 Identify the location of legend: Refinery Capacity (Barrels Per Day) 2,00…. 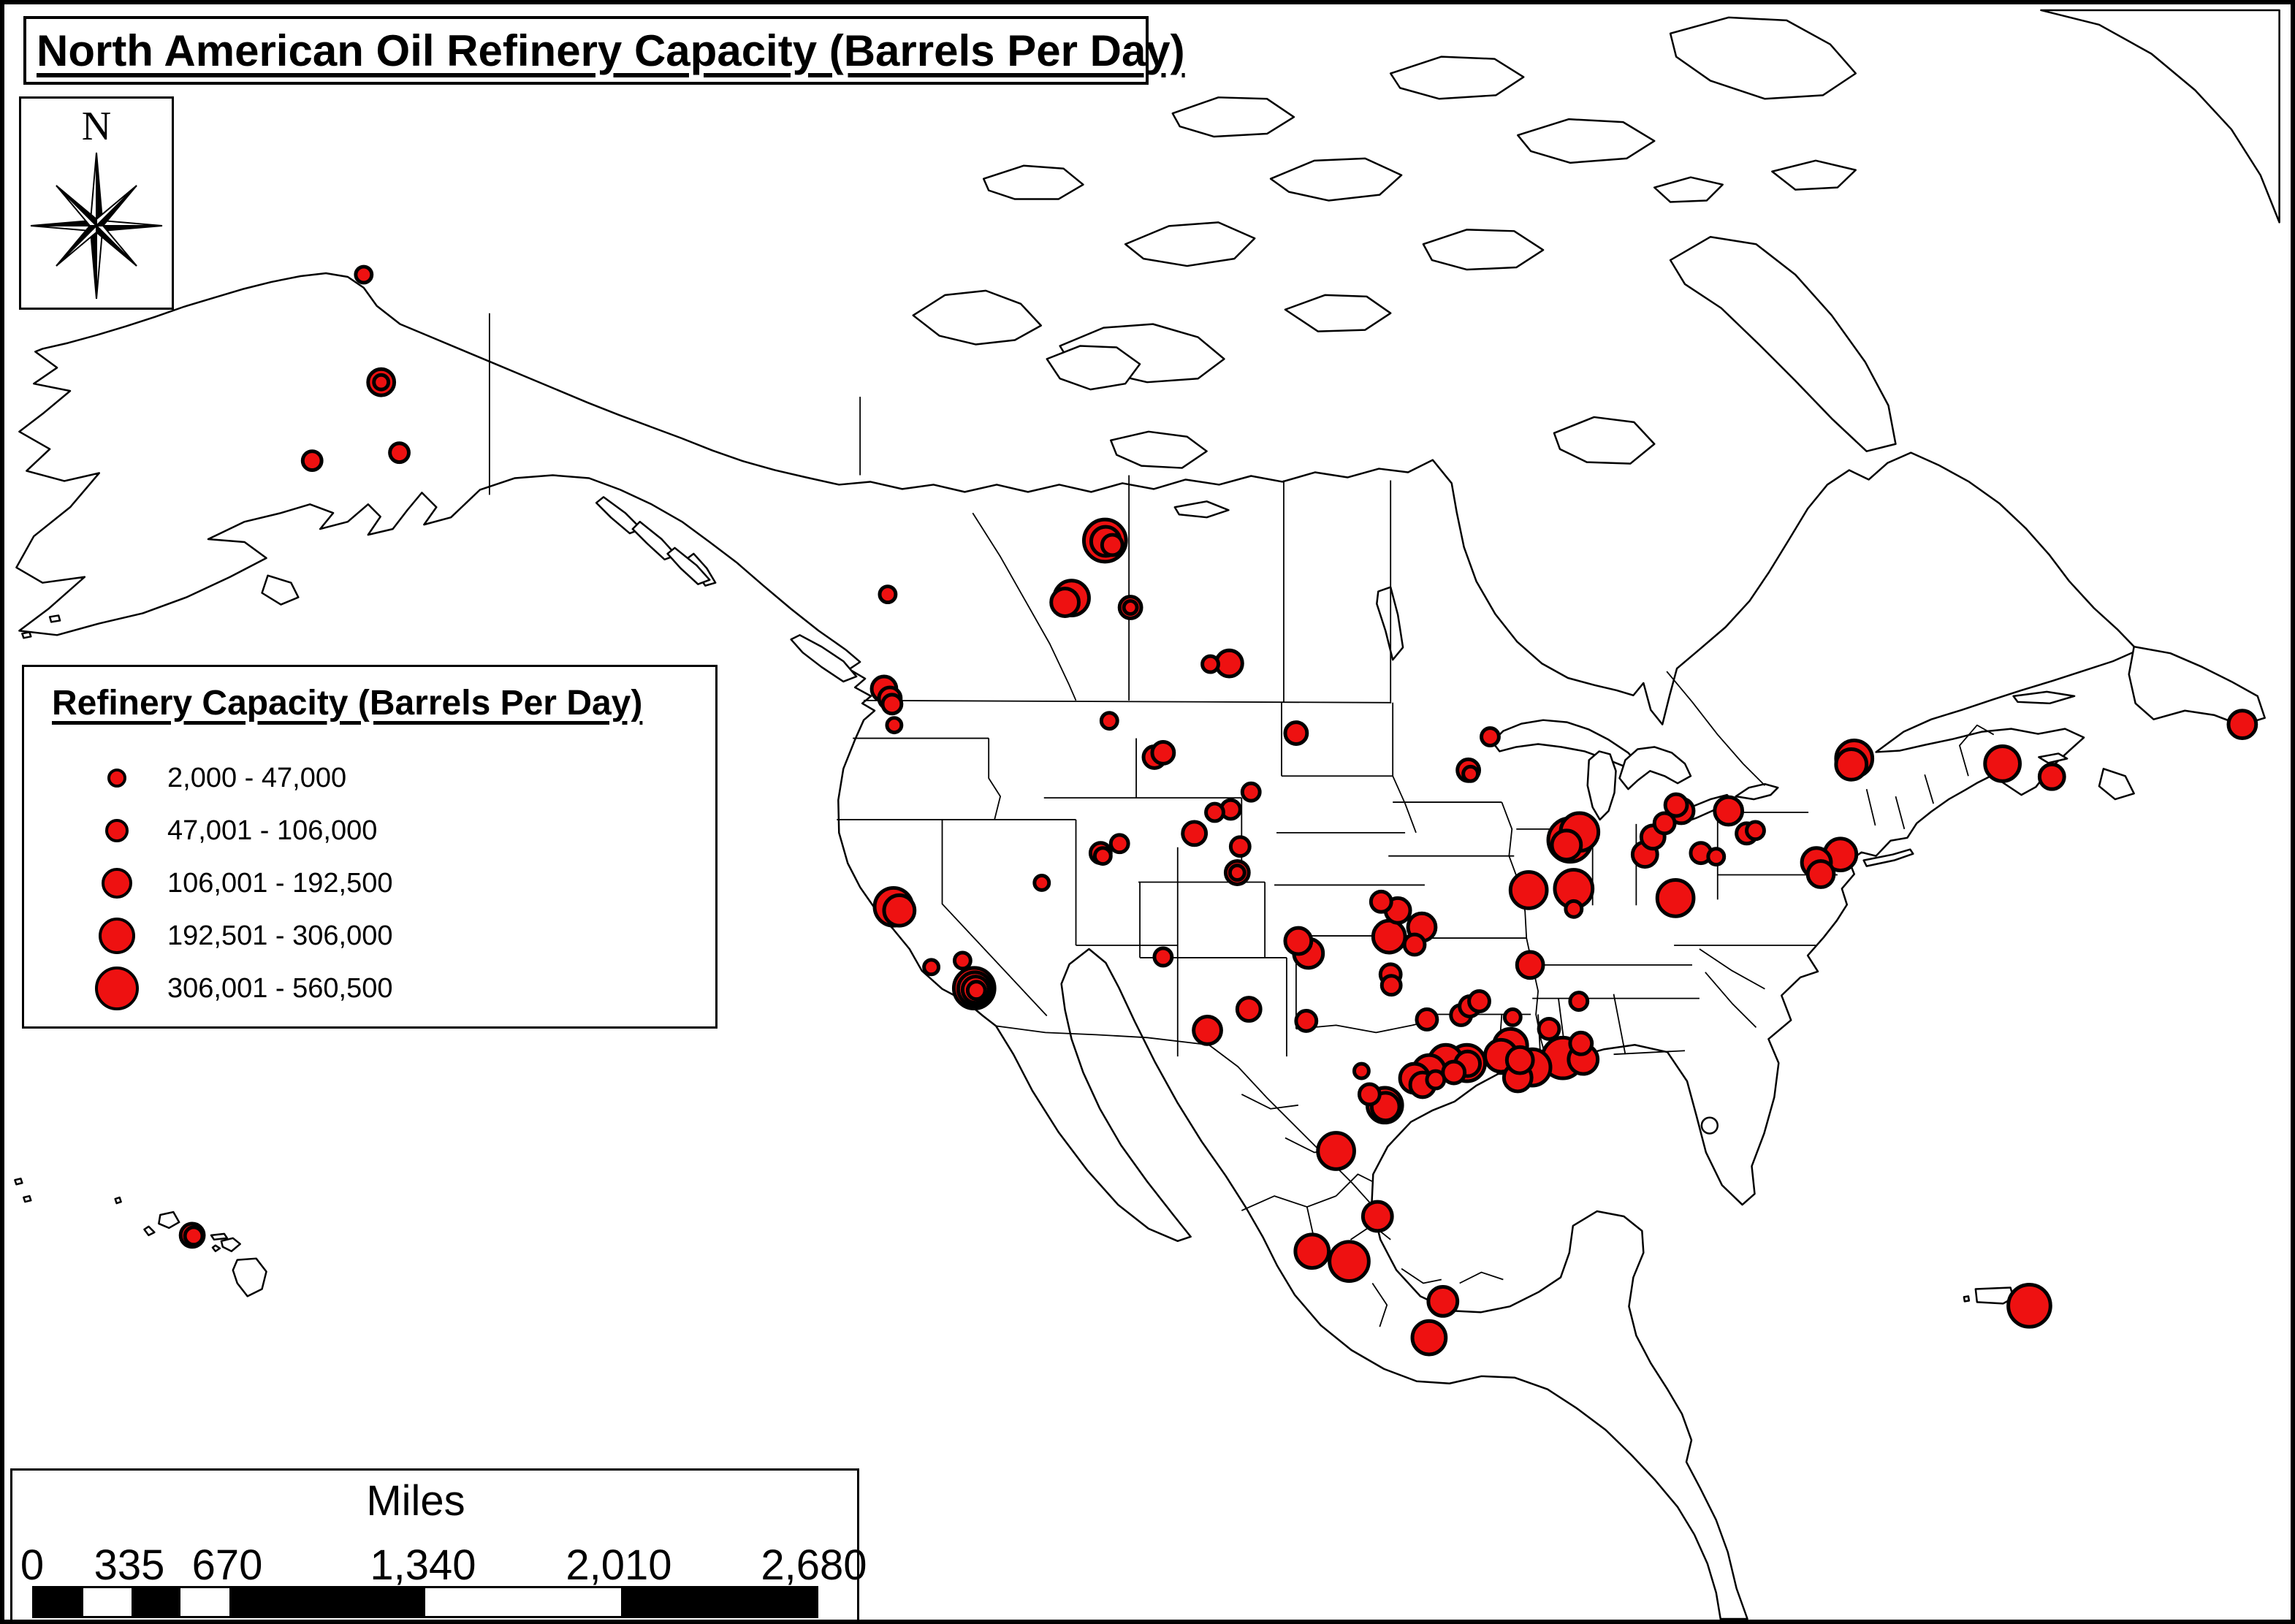
(370, 847).